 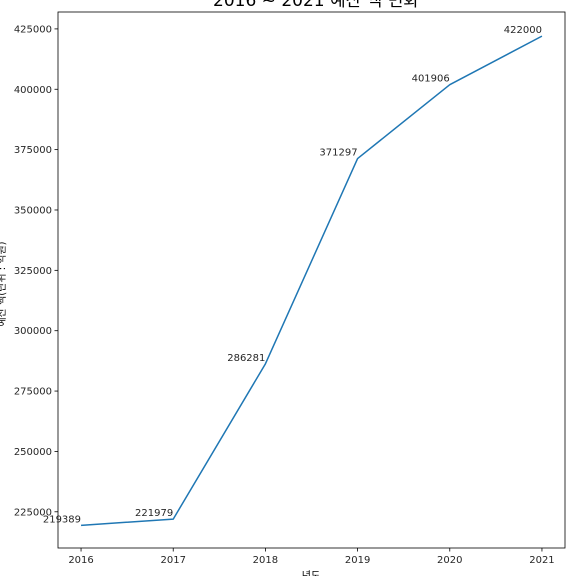 I want to click on x-tick-label: 2021, so click(x=541, y=560).